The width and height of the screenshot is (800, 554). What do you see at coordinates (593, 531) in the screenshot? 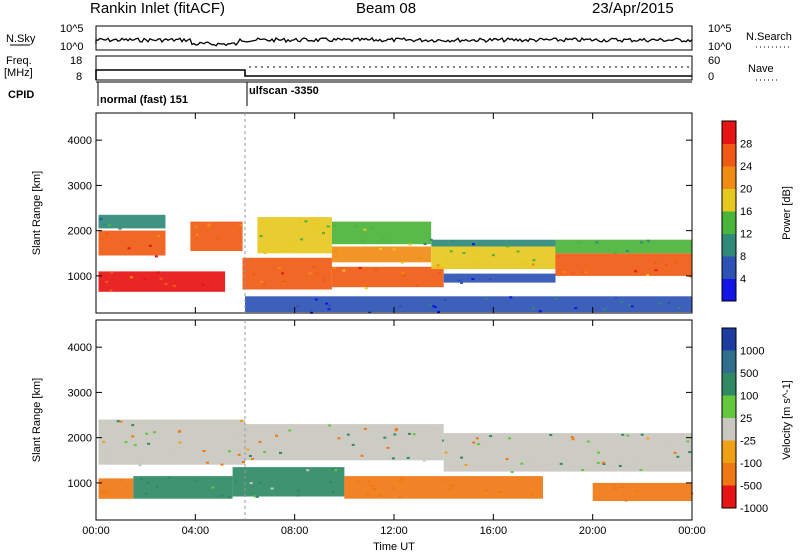
I see `x-tick-label: 20:00` at bounding box center [593, 531].